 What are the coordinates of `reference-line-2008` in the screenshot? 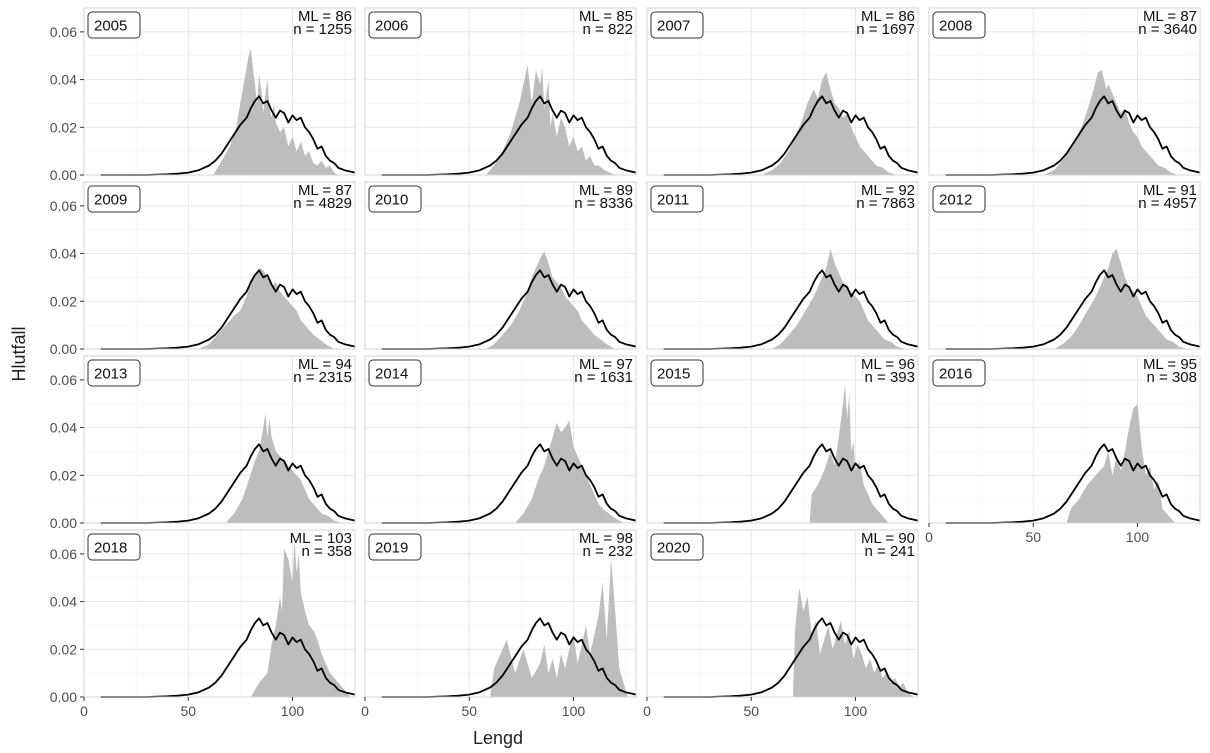 It's located at (1073, 135).